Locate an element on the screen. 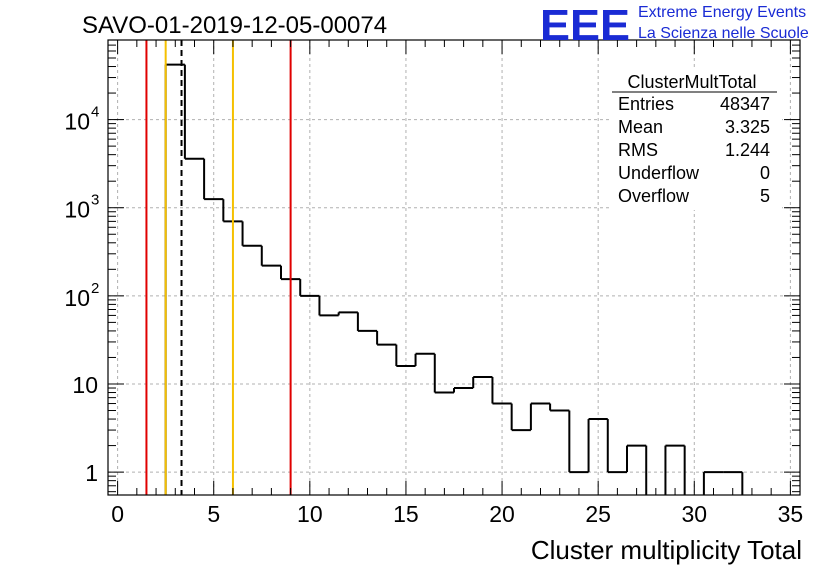 This screenshot has height=572, width=836. x-tick-label: 0 is located at coordinates (117, 514).